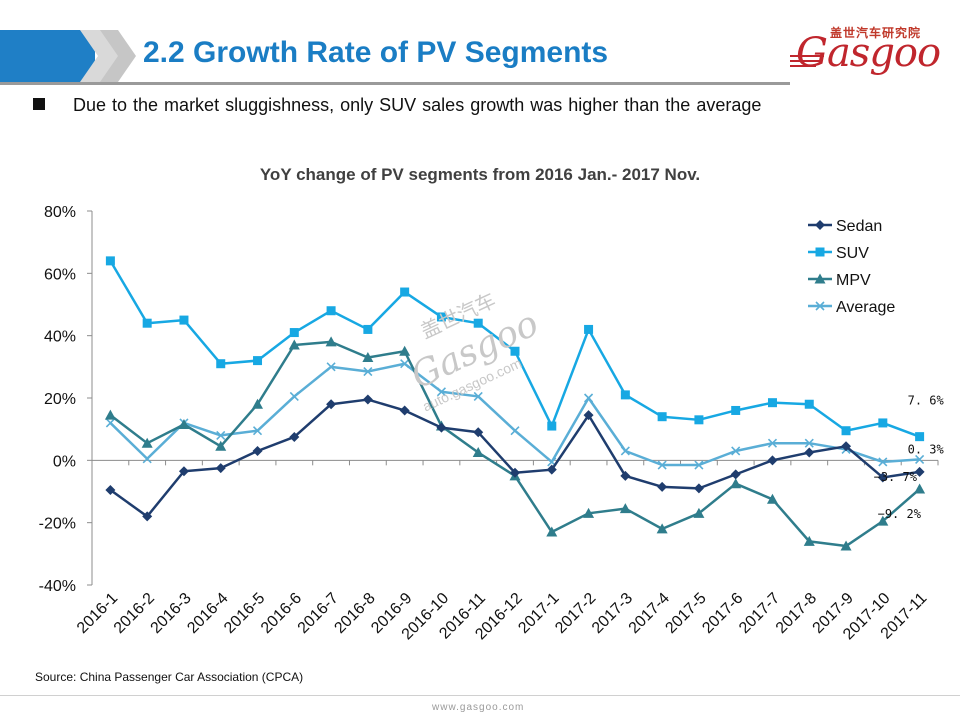 The image size is (960, 720). Describe the element at coordinates (807, 61) in the screenshot. I see `logo-stripes-icon` at that location.